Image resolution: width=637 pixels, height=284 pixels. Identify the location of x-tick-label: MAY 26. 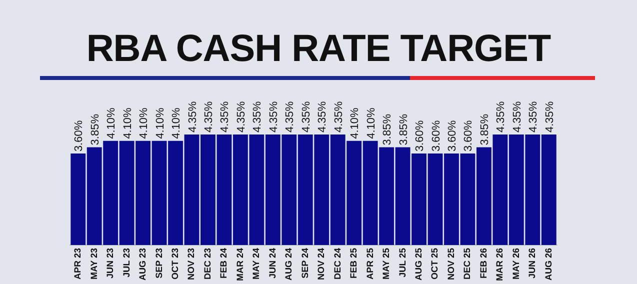
(515, 264).